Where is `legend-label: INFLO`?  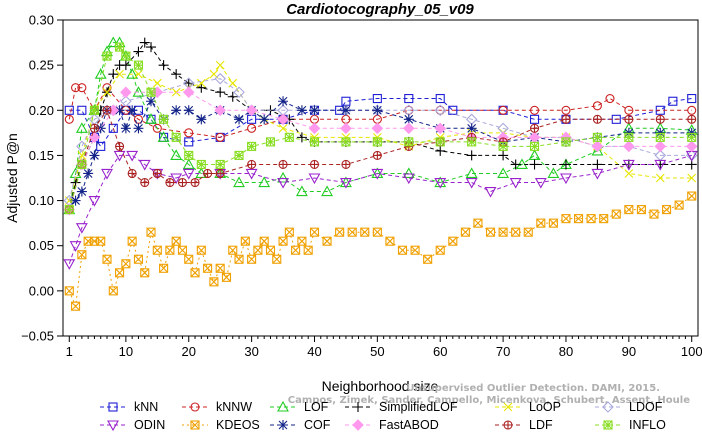
legend-label: INFLO is located at coordinates (647, 425).